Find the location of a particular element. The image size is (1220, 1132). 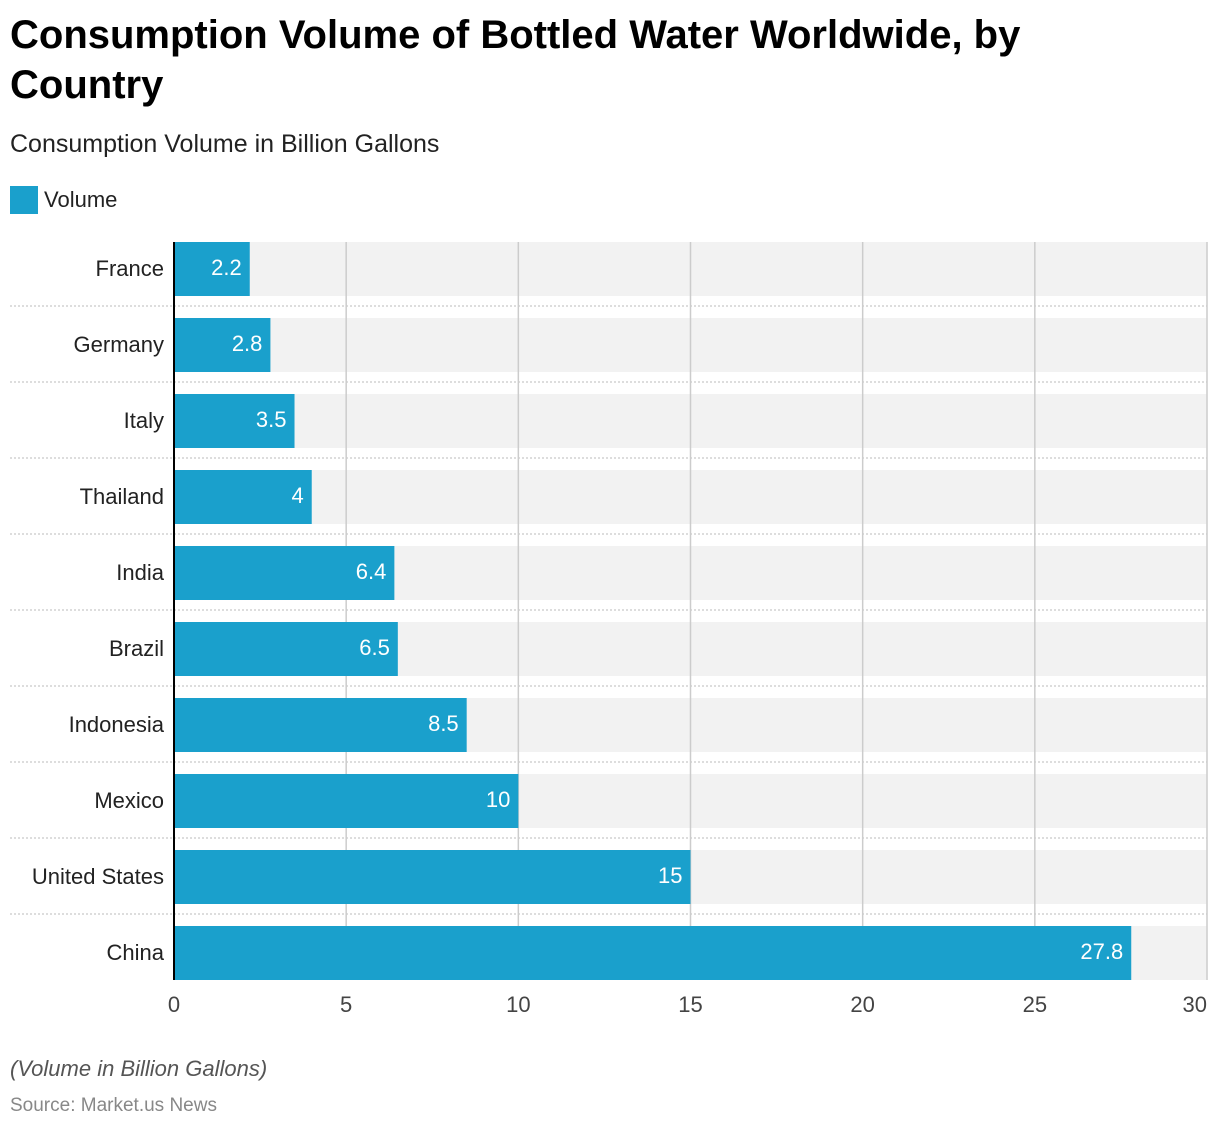

value-label: 27.8 is located at coordinates (1101, 951).